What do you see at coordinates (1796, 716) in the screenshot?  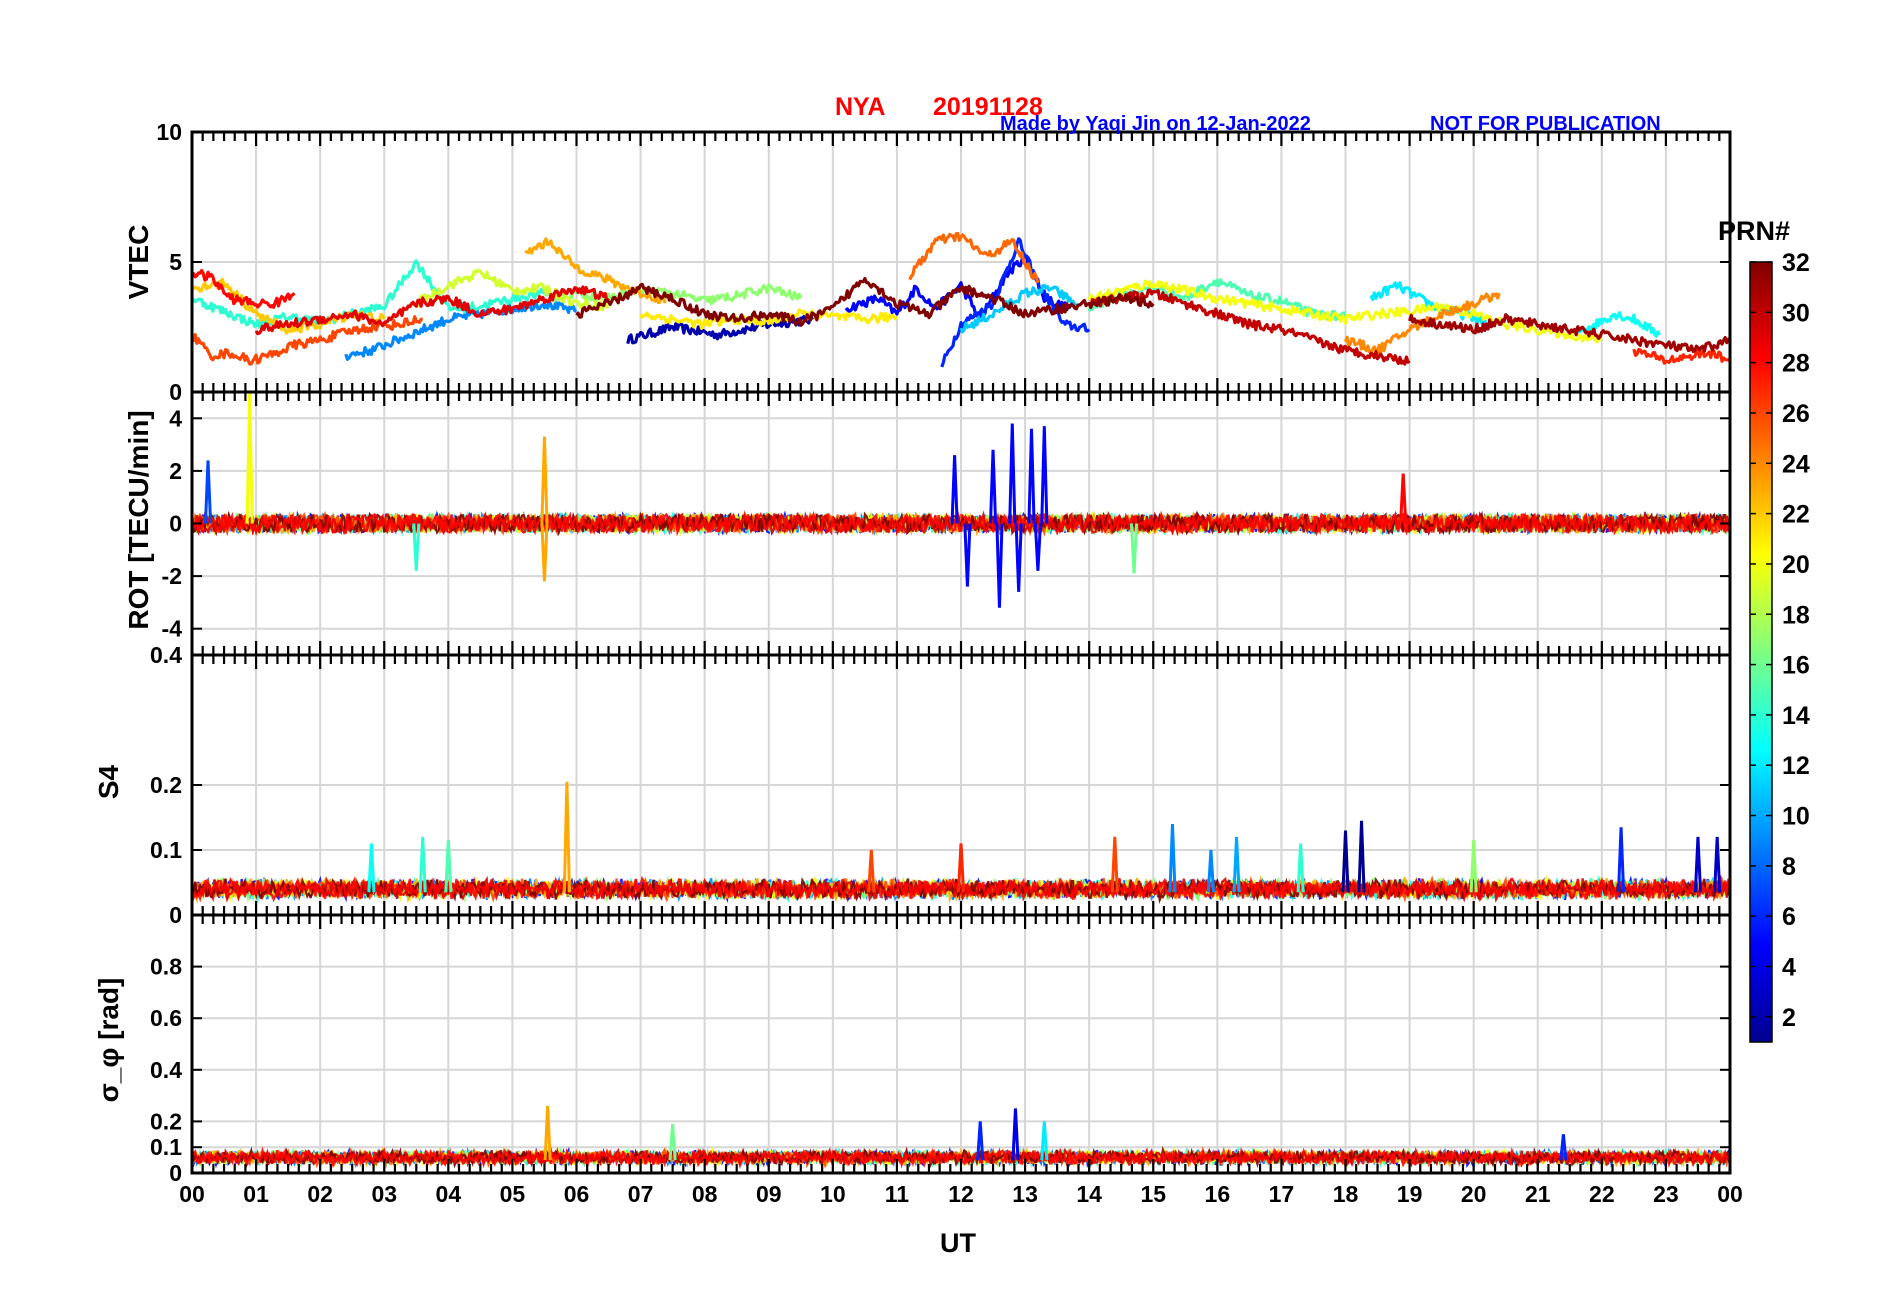 I see `colorbar-tick-label: 14` at bounding box center [1796, 716].